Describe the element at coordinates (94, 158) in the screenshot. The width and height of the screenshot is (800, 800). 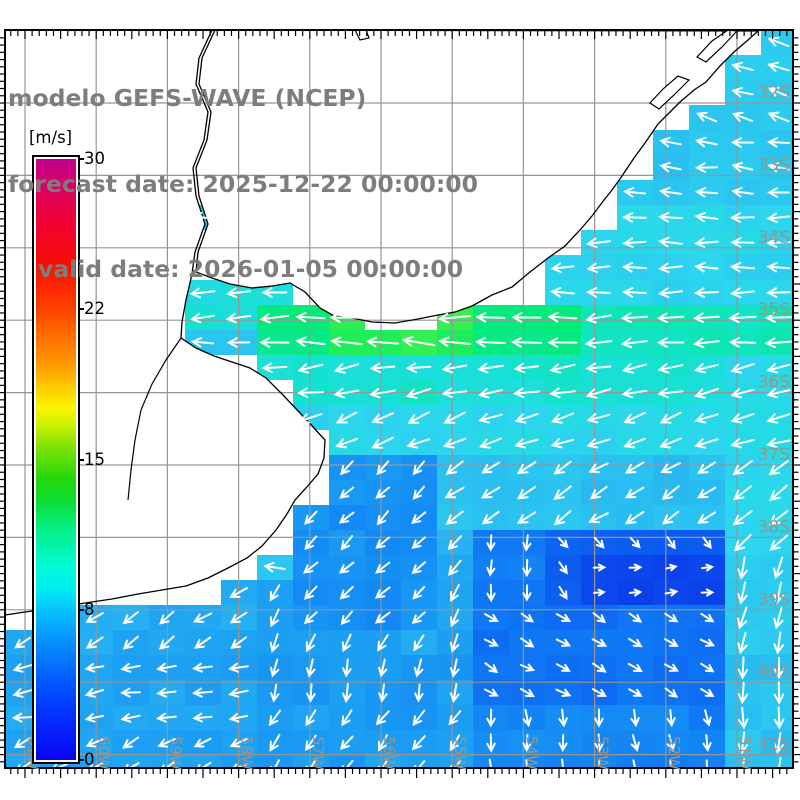
I see `colorbar-tick-label: 30` at that location.